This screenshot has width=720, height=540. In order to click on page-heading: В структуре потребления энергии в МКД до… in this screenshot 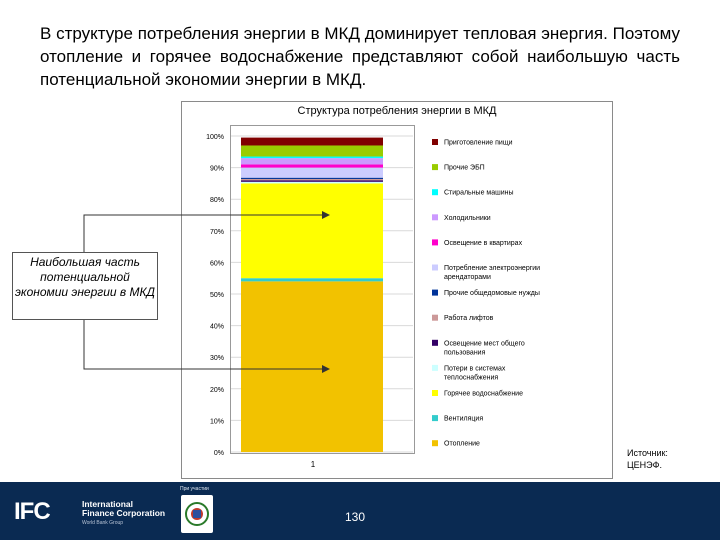, I will do `click(360, 56)`.